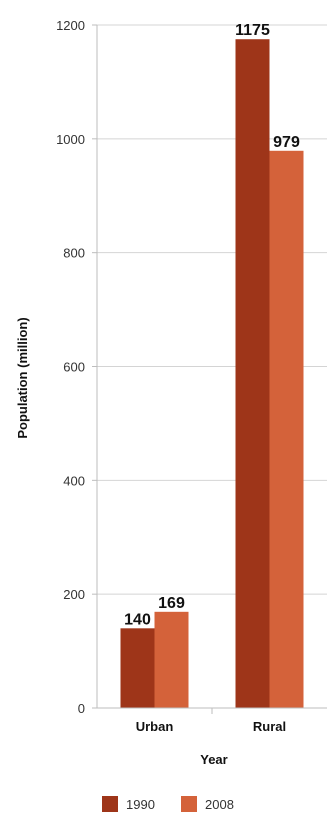 The width and height of the screenshot is (327, 814). I want to click on data-label: 140, so click(137, 619).